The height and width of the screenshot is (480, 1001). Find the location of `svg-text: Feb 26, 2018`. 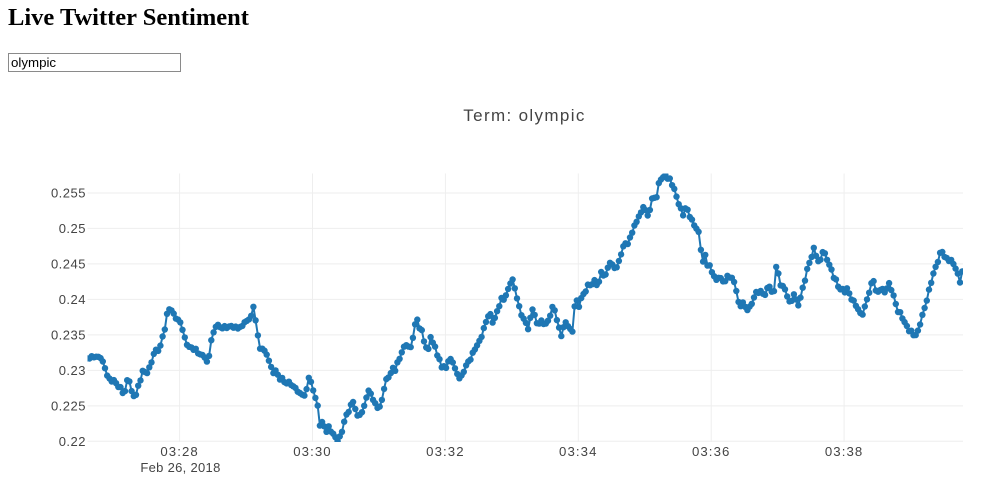

svg-text: Feb 26, 2018 is located at coordinates (180, 467).